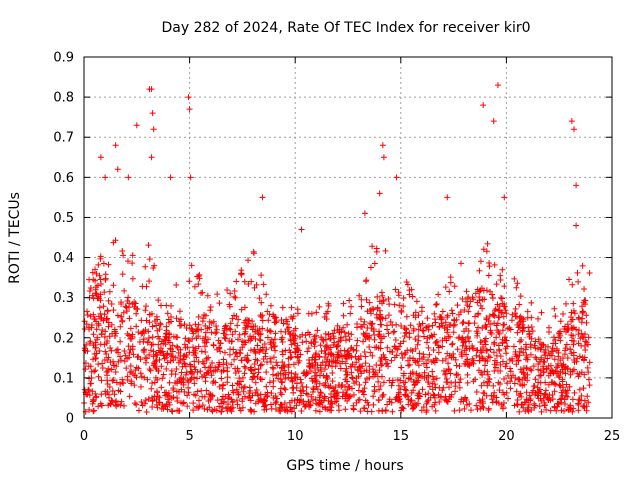  What do you see at coordinates (63, 98) in the screenshot?
I see `y-tick-label: 0.8` at bounding box center [63, 98].